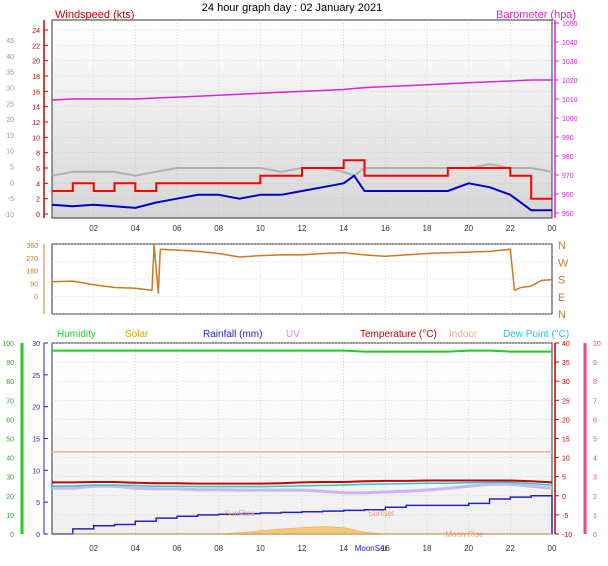 The image size is (608, 566). What do you see at coordinates (595, 440) in the screenshot?
I see `uv-tick: 5` at bounding box center [595, 440].